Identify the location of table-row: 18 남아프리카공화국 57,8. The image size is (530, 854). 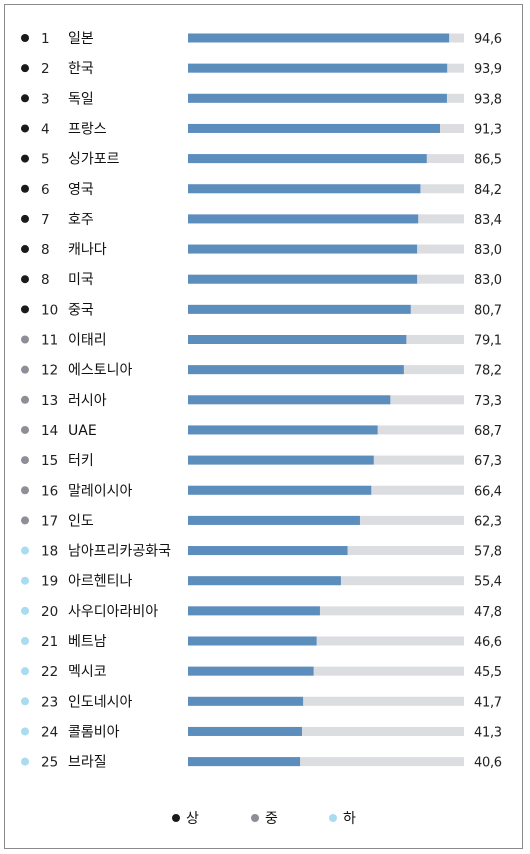
(261, 552).